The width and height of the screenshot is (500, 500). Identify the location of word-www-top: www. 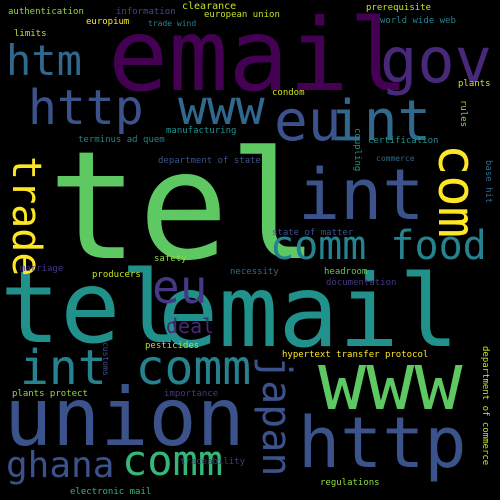
(221, 108).